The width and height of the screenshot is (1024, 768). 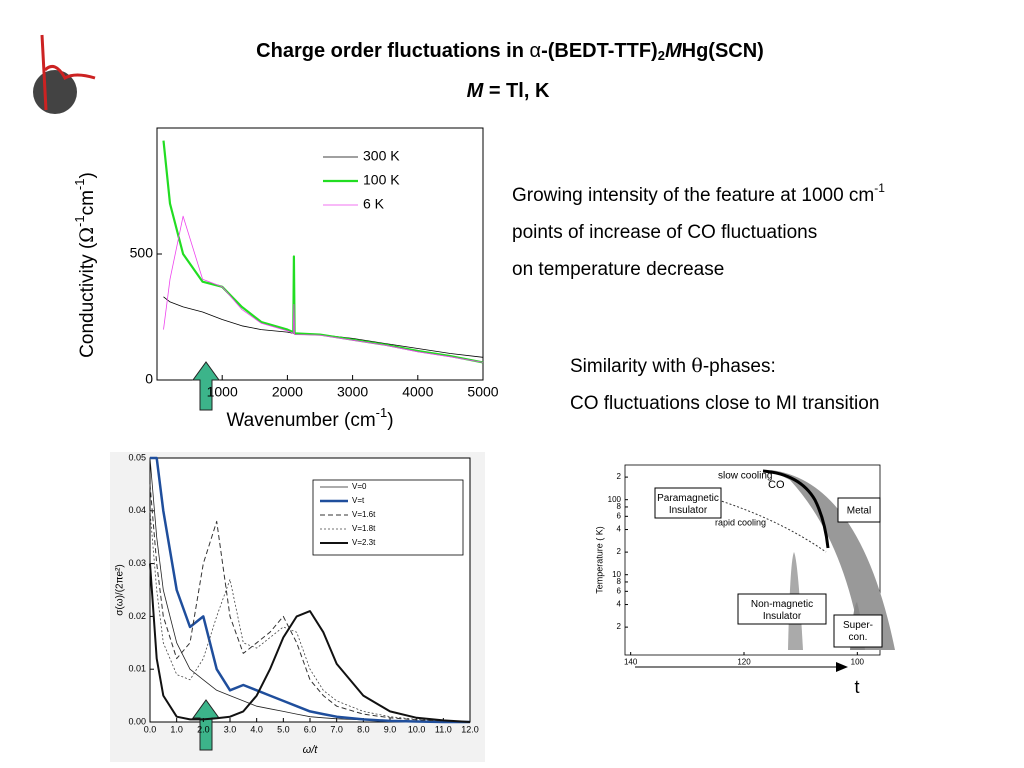 What do you see at coordinates (137, 457) in the screenshot?
I see `y-tick-label: 0.05` at bounding box center [137, 457].